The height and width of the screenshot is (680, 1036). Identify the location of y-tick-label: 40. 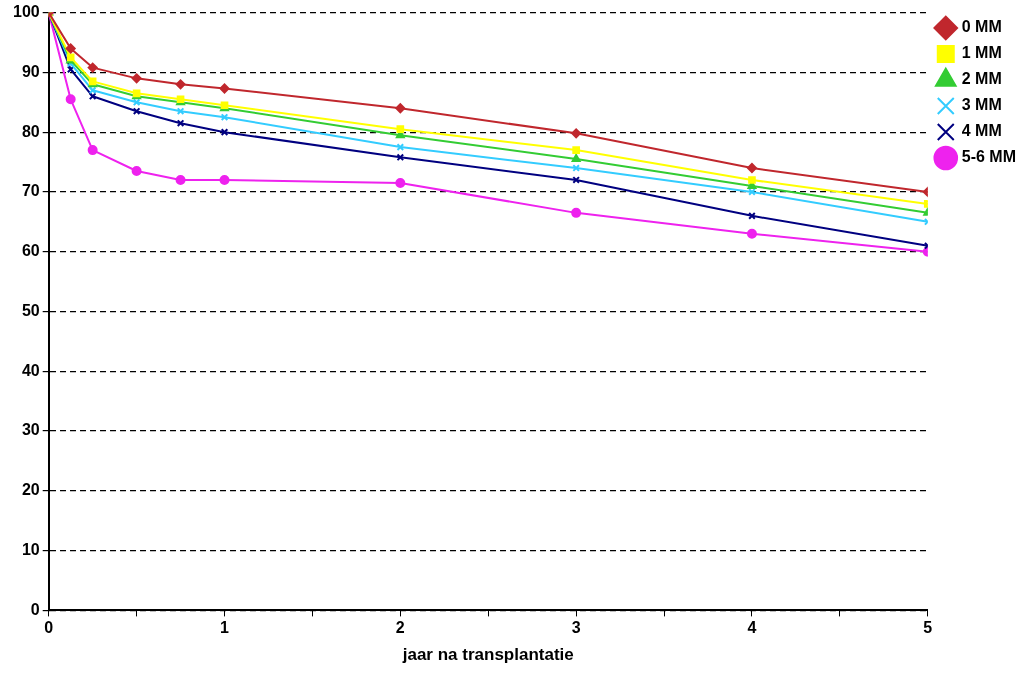
(30, 370).